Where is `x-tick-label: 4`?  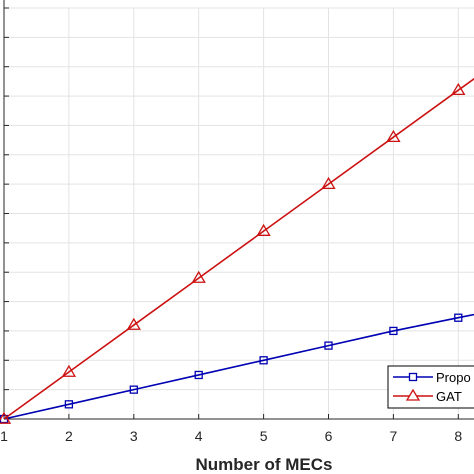
x-tick-label: 4 is located at coordinates (199, 436).